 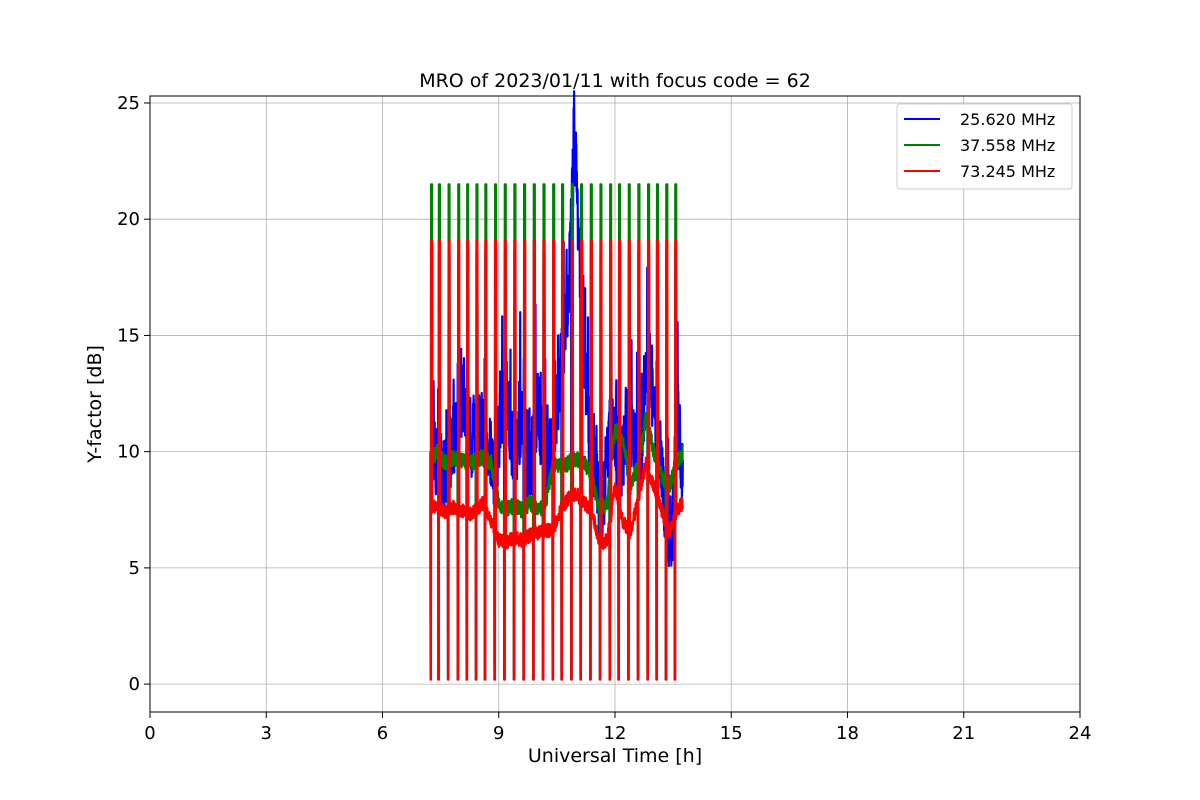 I want to click on y-tick-label: 0, so click(x=134, y=684).